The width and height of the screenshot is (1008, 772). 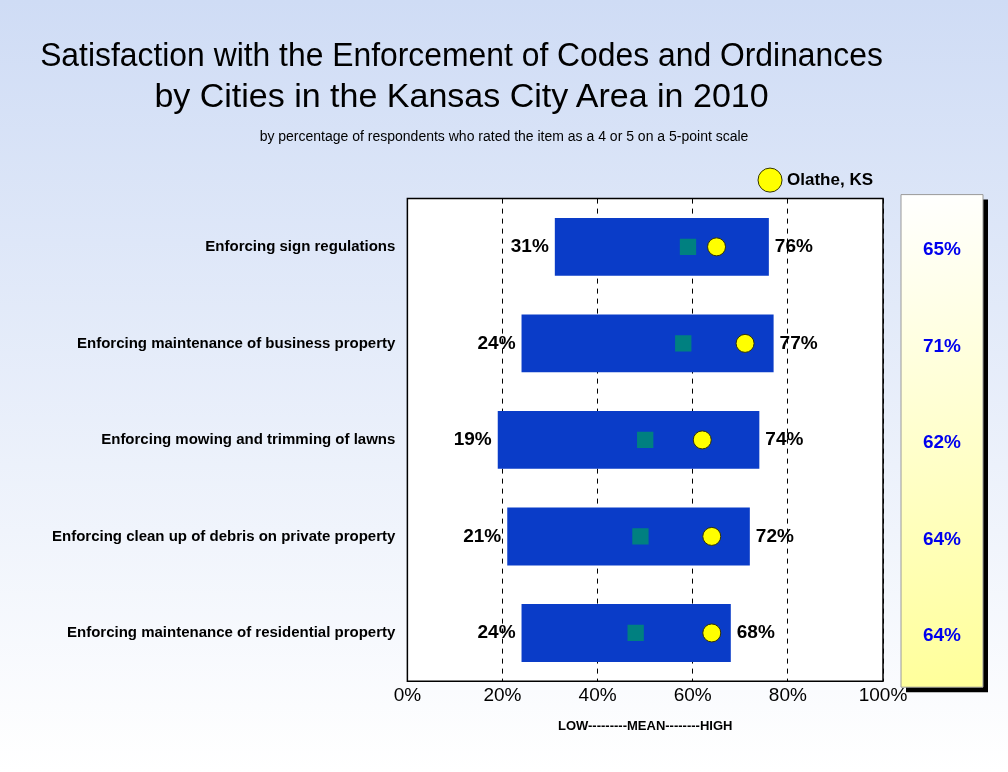 I want to click on chart-subtitle: by percentage of respondents who rated the item as a 4 or 5 on a 5-point scale, so click(x=504, y=136).